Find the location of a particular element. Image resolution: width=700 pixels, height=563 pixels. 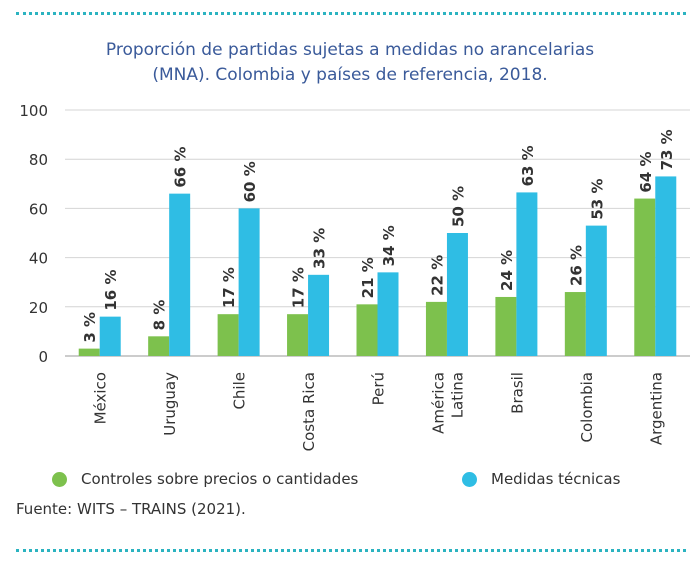

x-tick-label: Perú is located at coordinates (379, 388).